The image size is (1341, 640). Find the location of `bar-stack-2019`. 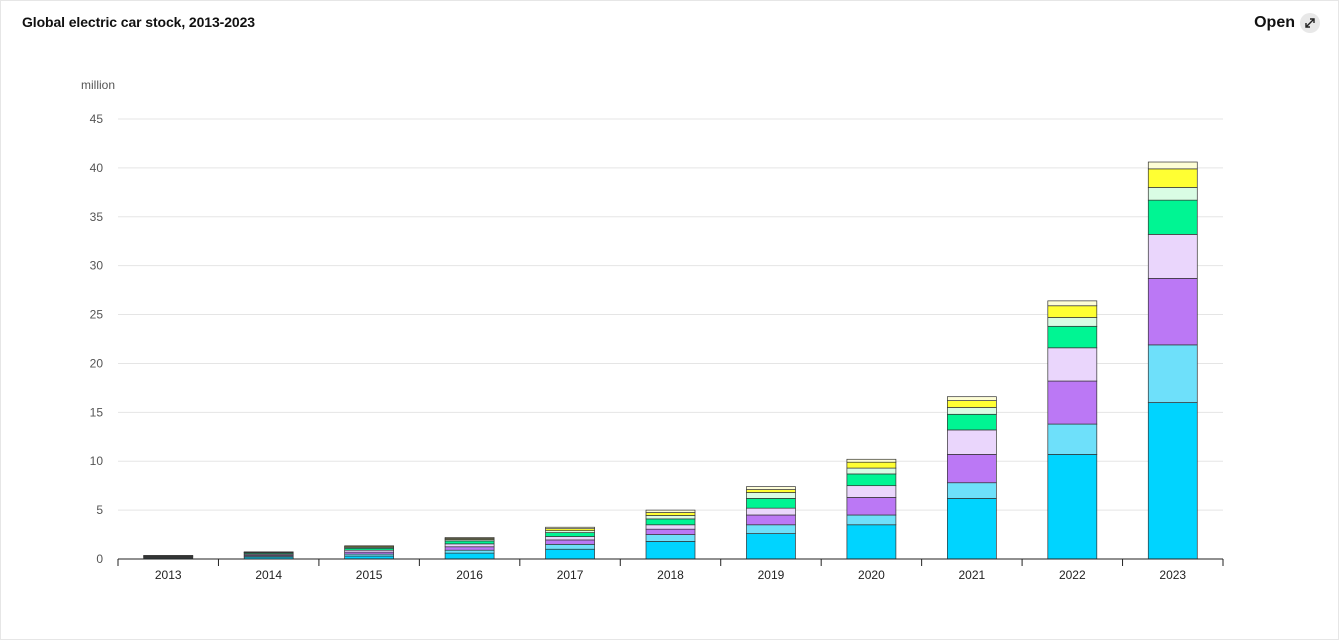

bar-stack-2019 is located at coordinates (771, 523).